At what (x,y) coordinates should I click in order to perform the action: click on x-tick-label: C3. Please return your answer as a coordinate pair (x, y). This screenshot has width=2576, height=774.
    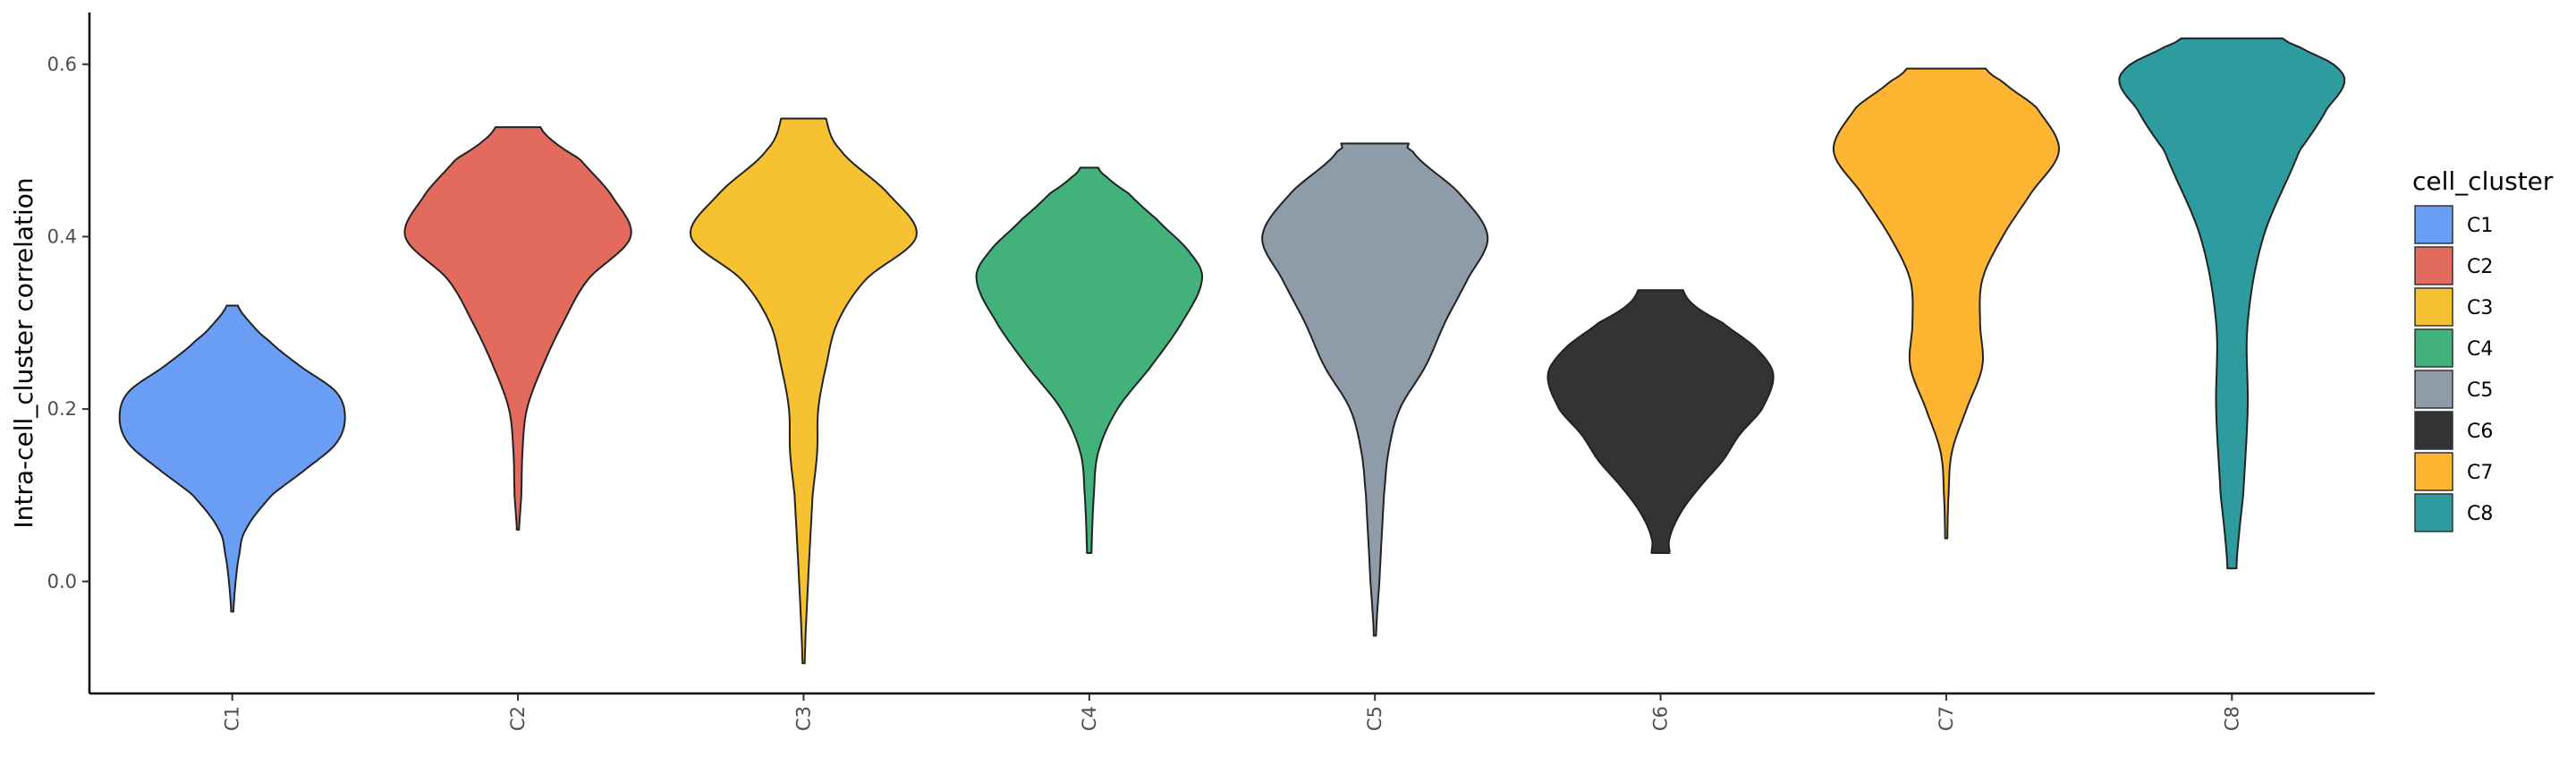
    Looking at the image, I should click on (803, 718).